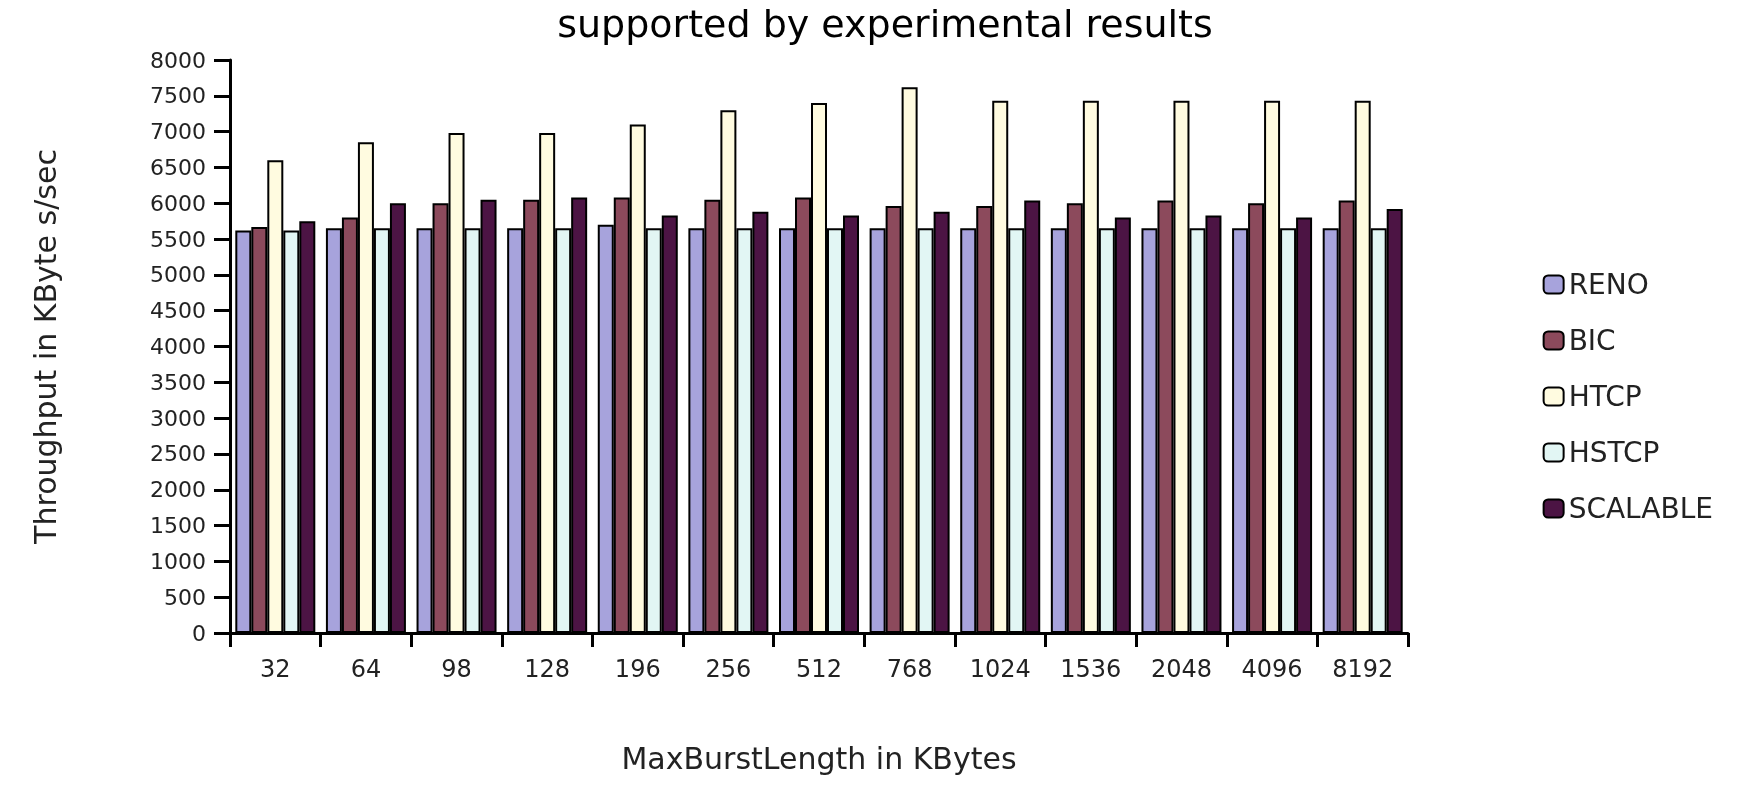 This screenshot has height=793, width=1738. What do you see at coordinates (909, 669) in the screenshot?
I see `x-tick-label: 768` at bounding box center [909, 669].